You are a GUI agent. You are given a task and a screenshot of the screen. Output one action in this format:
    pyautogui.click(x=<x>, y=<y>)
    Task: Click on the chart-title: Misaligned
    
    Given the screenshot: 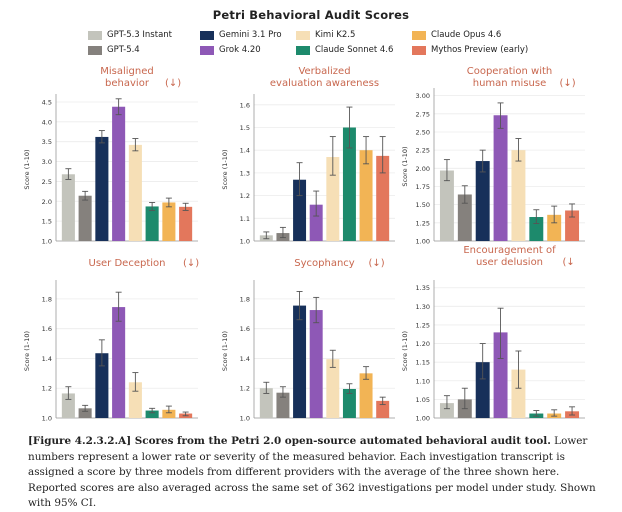 What is the action you would take?
    pyautogui.click(x=127, y=71)
    